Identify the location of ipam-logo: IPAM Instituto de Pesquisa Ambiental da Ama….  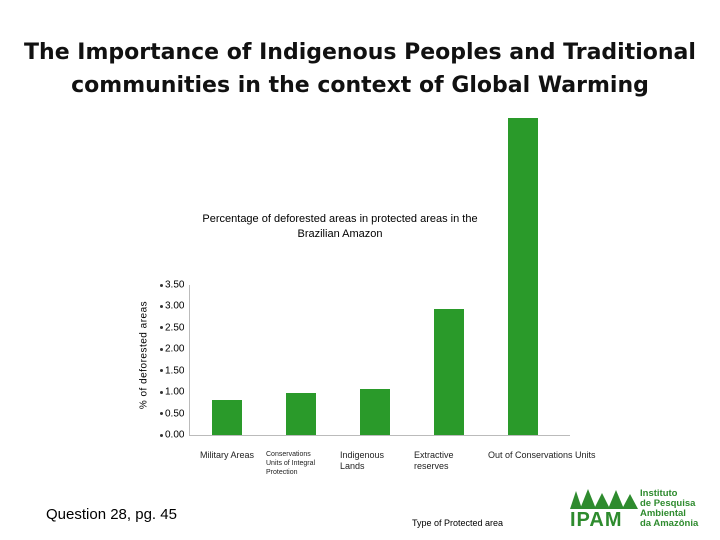
(642, 509).